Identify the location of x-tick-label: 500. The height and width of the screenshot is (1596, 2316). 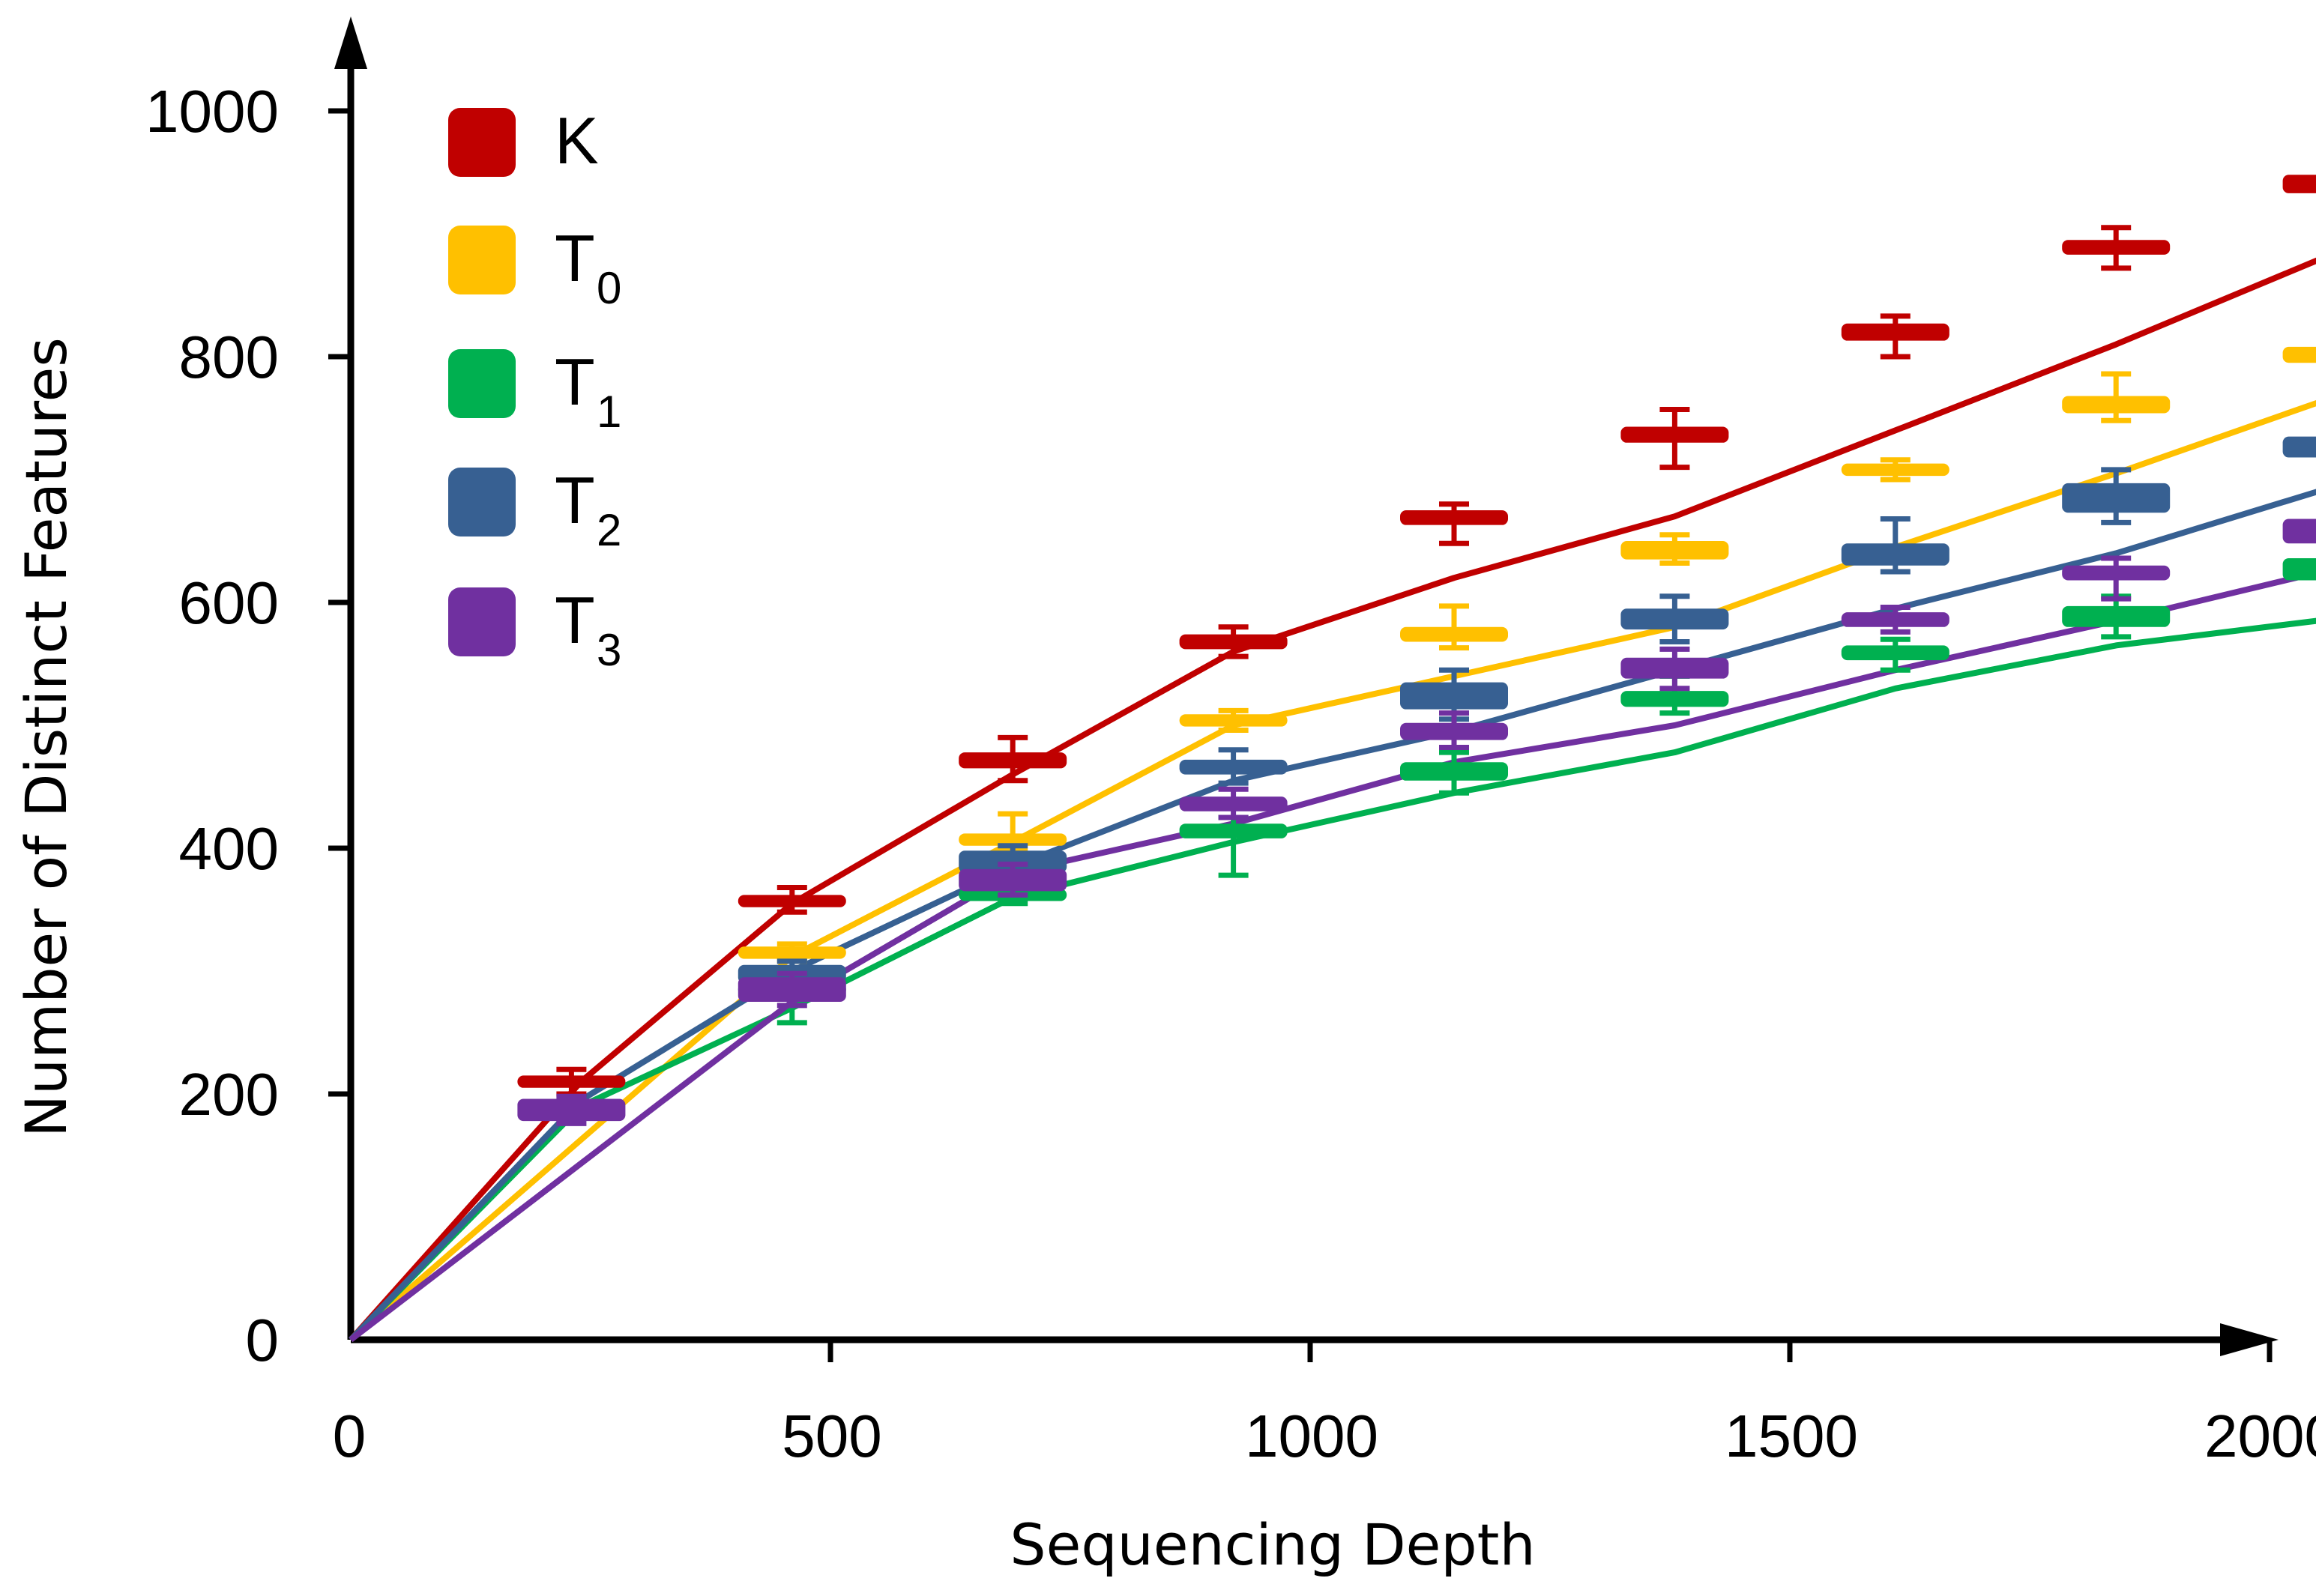
(832, 1436).